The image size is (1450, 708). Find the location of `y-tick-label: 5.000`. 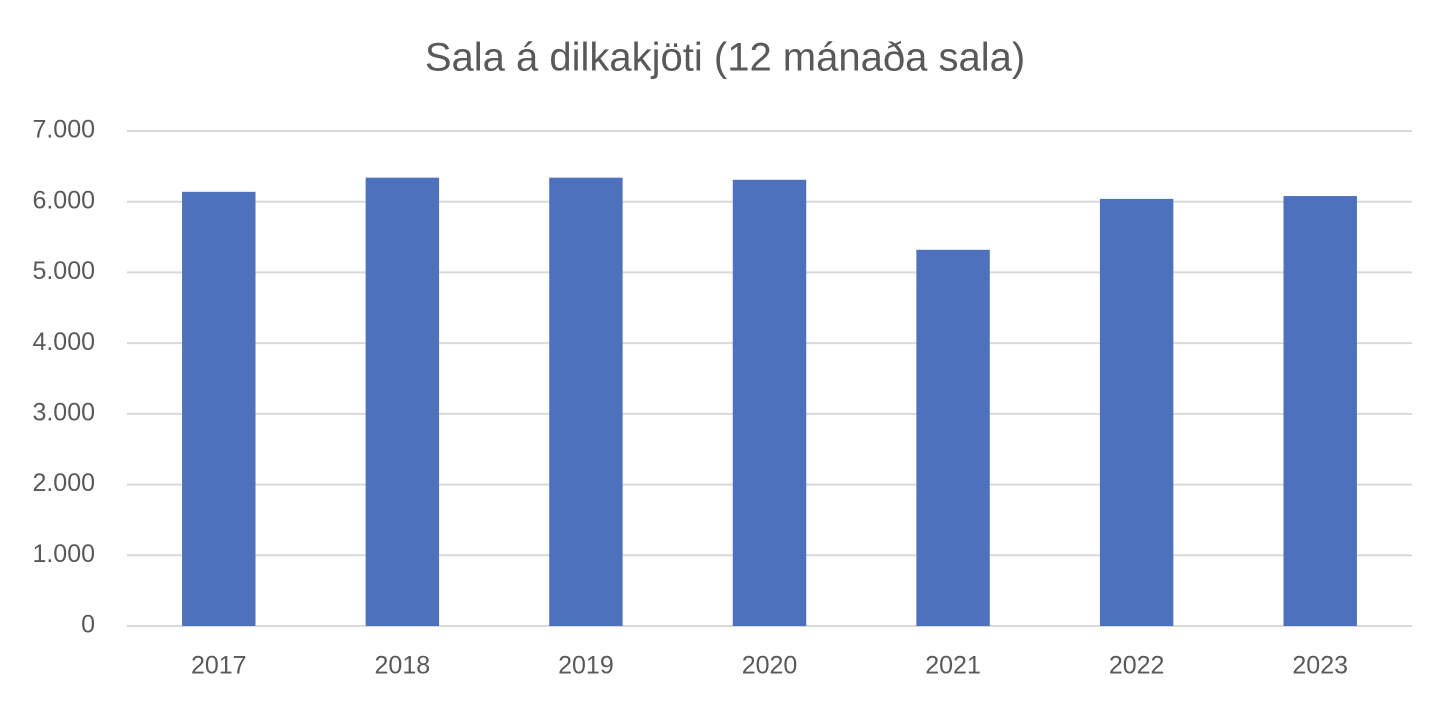

y-tick-label: 5.000 is located at coordinates (63, 271).